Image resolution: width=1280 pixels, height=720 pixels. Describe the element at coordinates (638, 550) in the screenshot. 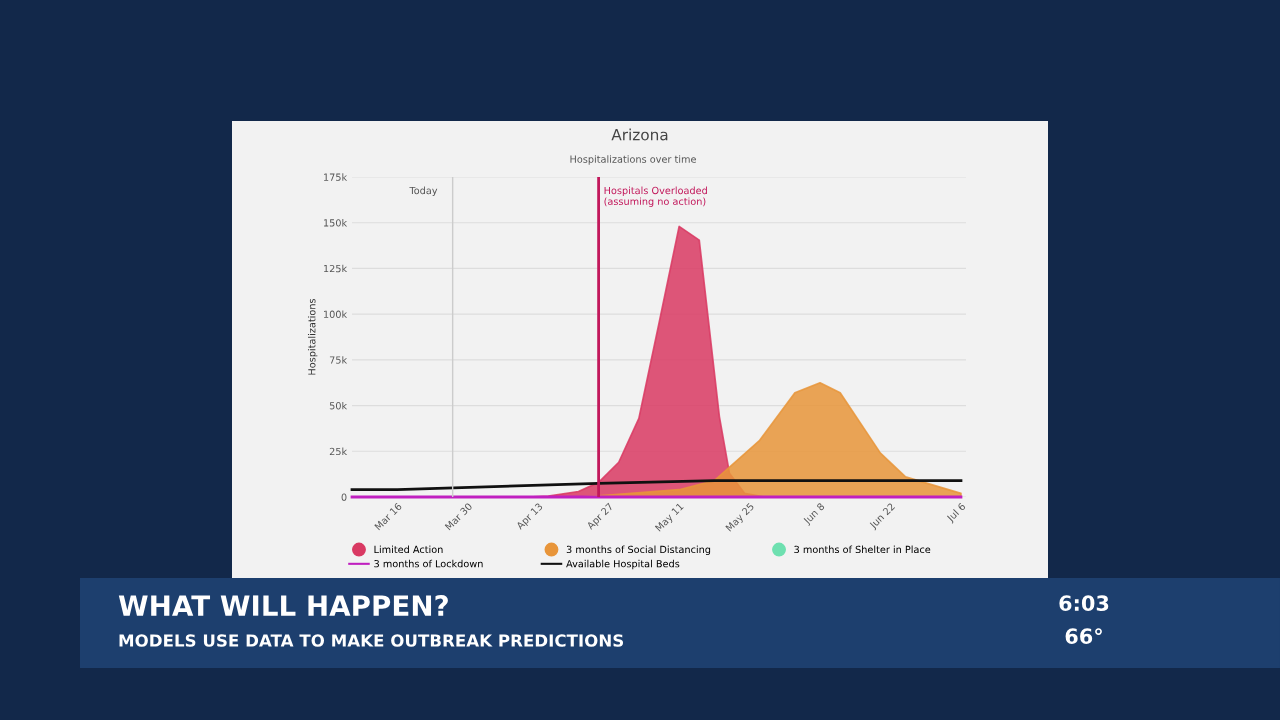

I see `legend-label: 3 months of Social Distancing` at that location.